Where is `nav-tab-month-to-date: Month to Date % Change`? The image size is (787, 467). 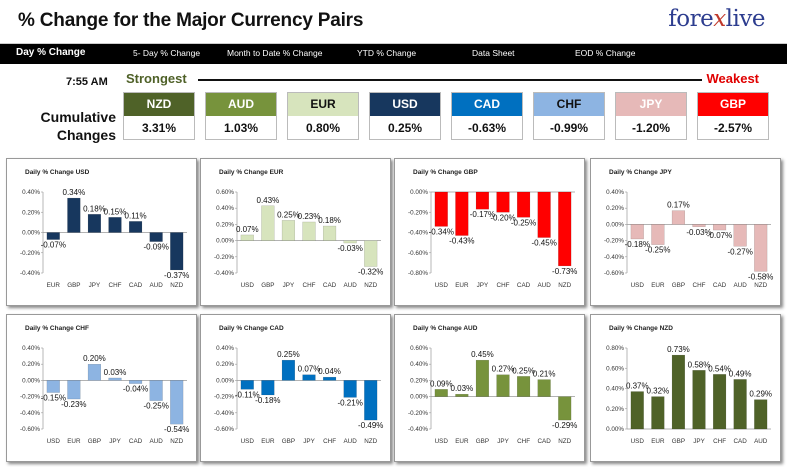
nav-tab-month-to-date: Month to Date % Change is located at coordinates (275, 53).